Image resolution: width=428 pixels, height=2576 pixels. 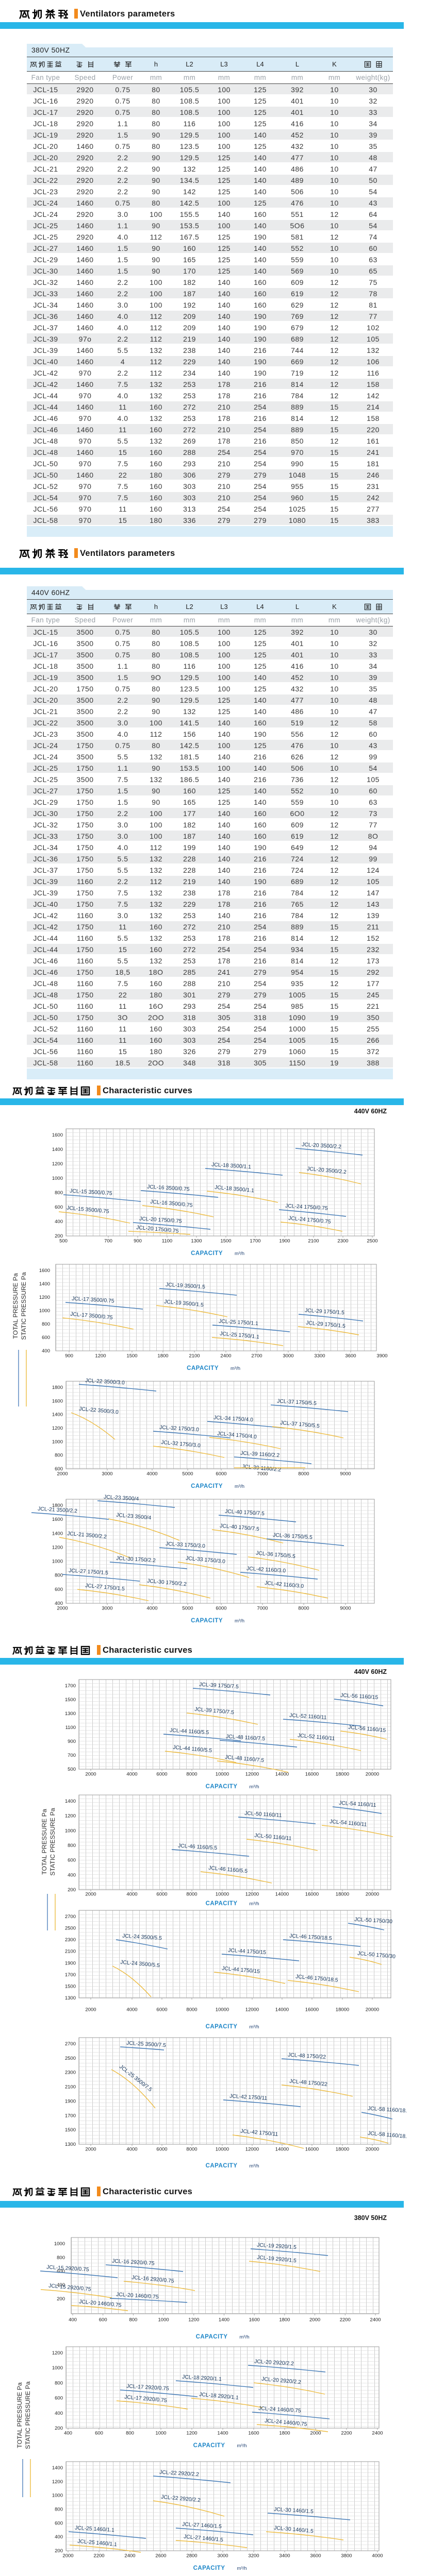 I want to click on svg-text: 1300, so click(x=70, y=1714).